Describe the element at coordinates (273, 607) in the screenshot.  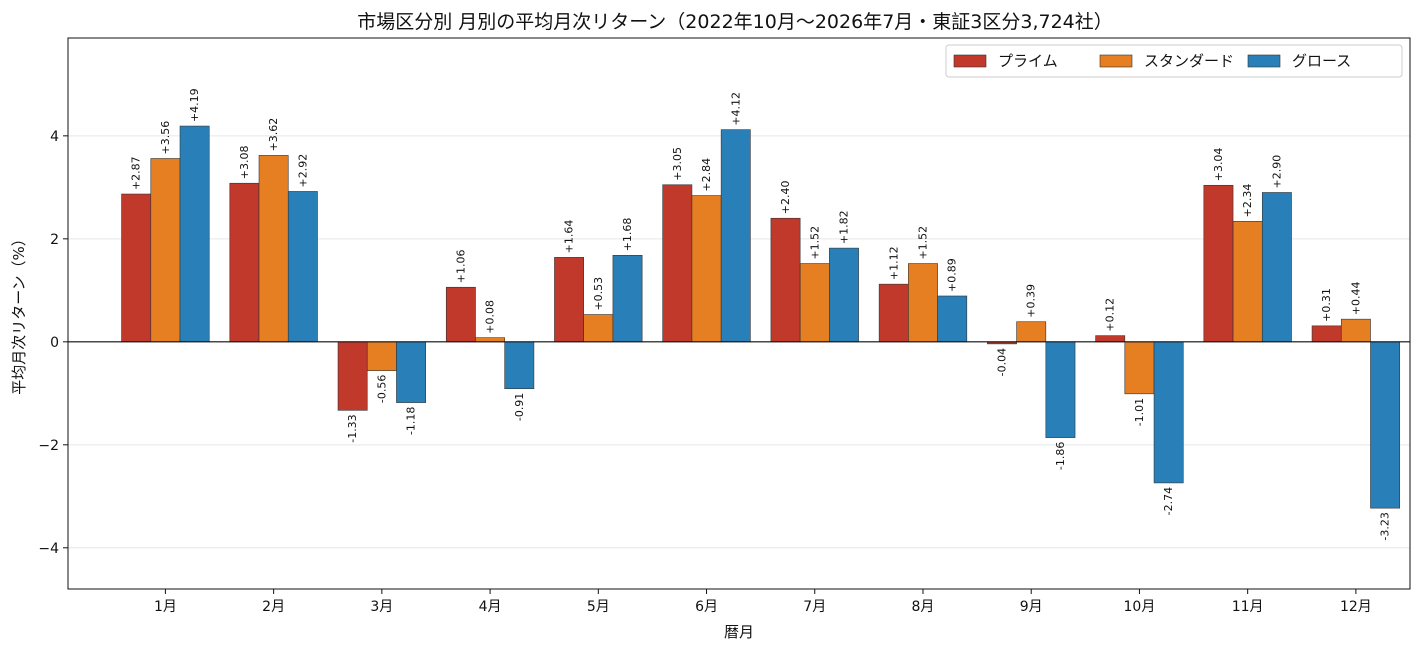
I see `x-tick-label: 2月` at that location.